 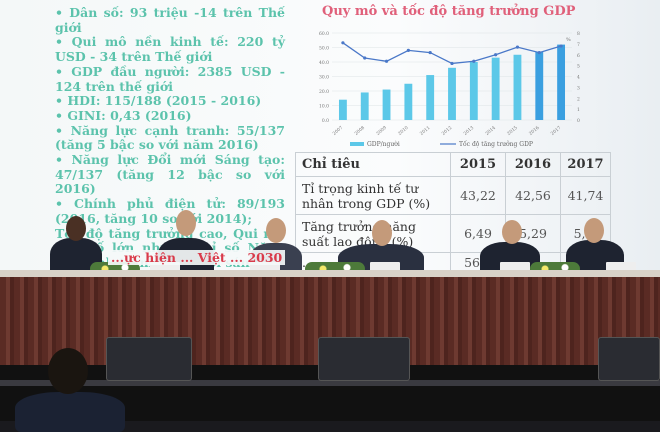 What do you see at coordinates (578, 34) in the screenshot?
I see `y-tick-label-right: 8` at bounding box center [578, 34].